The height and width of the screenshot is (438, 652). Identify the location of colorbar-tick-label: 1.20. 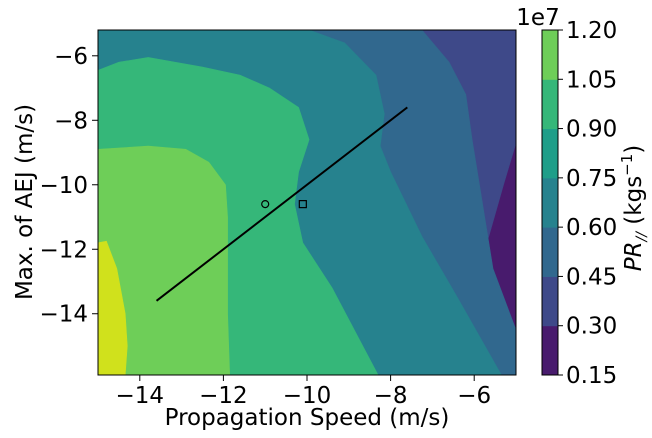
(591, 31).